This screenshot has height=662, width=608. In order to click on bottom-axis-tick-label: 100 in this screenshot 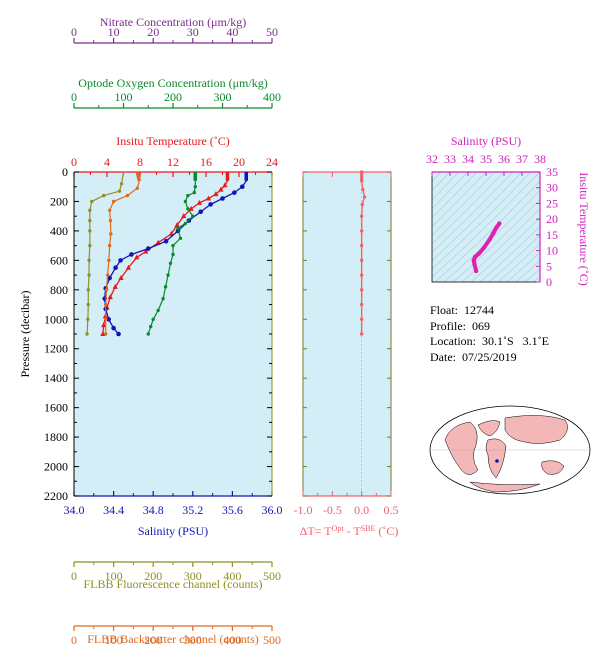, I will do `click(114, 576)`.